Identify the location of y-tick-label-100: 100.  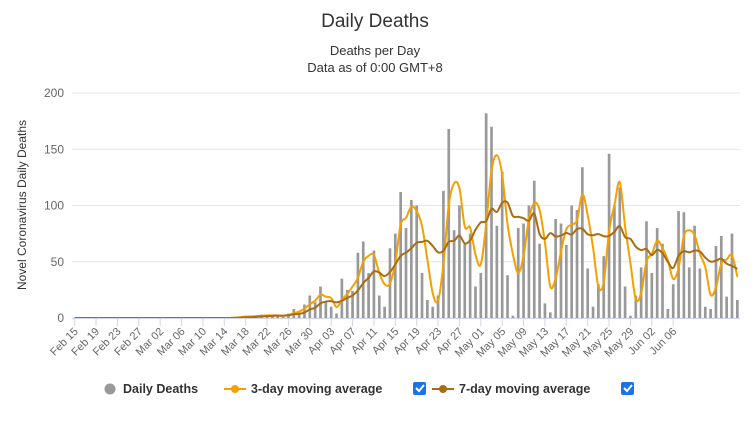
(54, 206).